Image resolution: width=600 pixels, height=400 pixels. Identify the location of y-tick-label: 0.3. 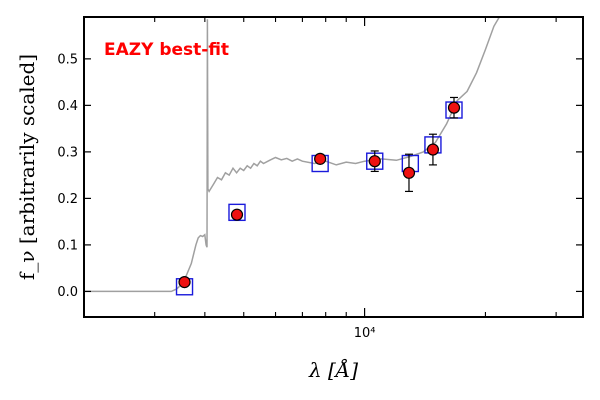
(67, 152).